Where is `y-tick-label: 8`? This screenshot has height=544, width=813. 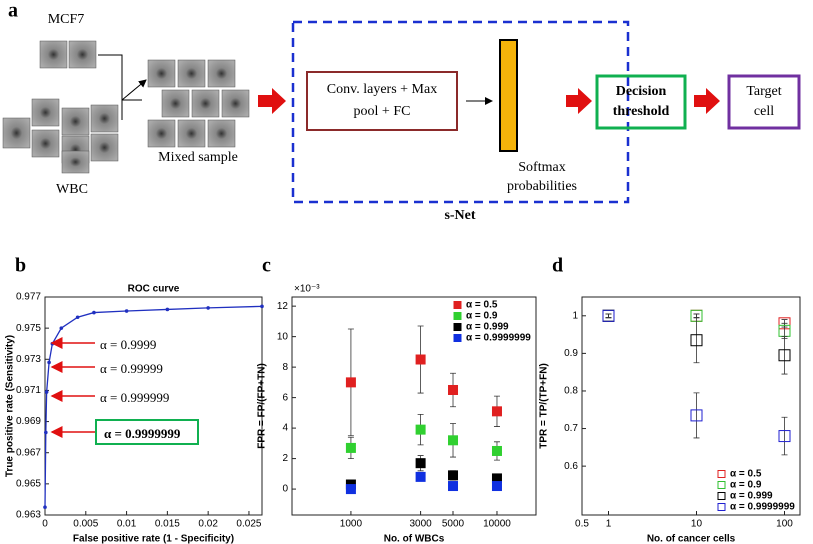 y-tick-label: 8 is located at coordinates (285, 367).